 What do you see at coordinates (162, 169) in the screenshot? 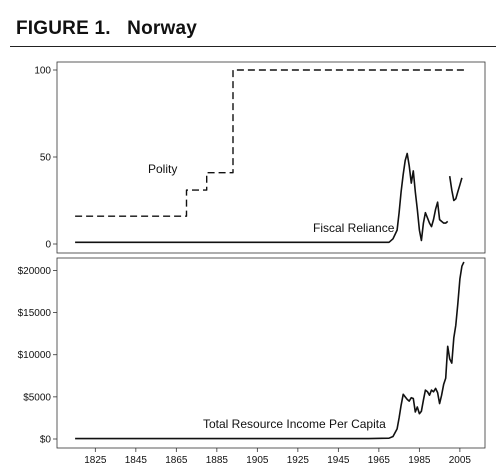
I see `polity-label: Polity` at bounding box center [162, 169].